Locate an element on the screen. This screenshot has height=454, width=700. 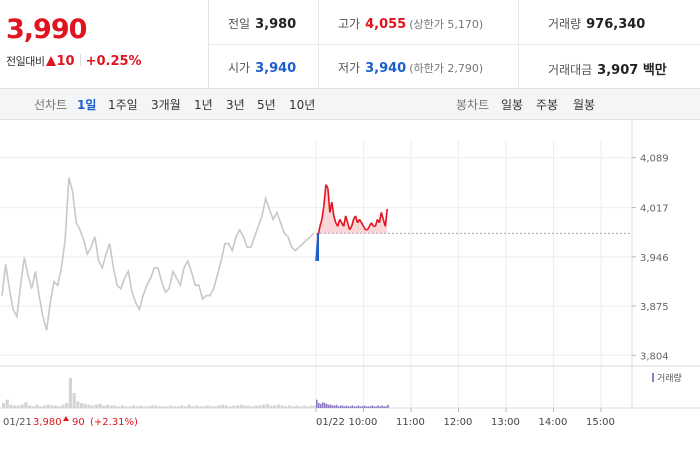
tab-weekly-candle: 주봉 is located at coordinates (547, 105).